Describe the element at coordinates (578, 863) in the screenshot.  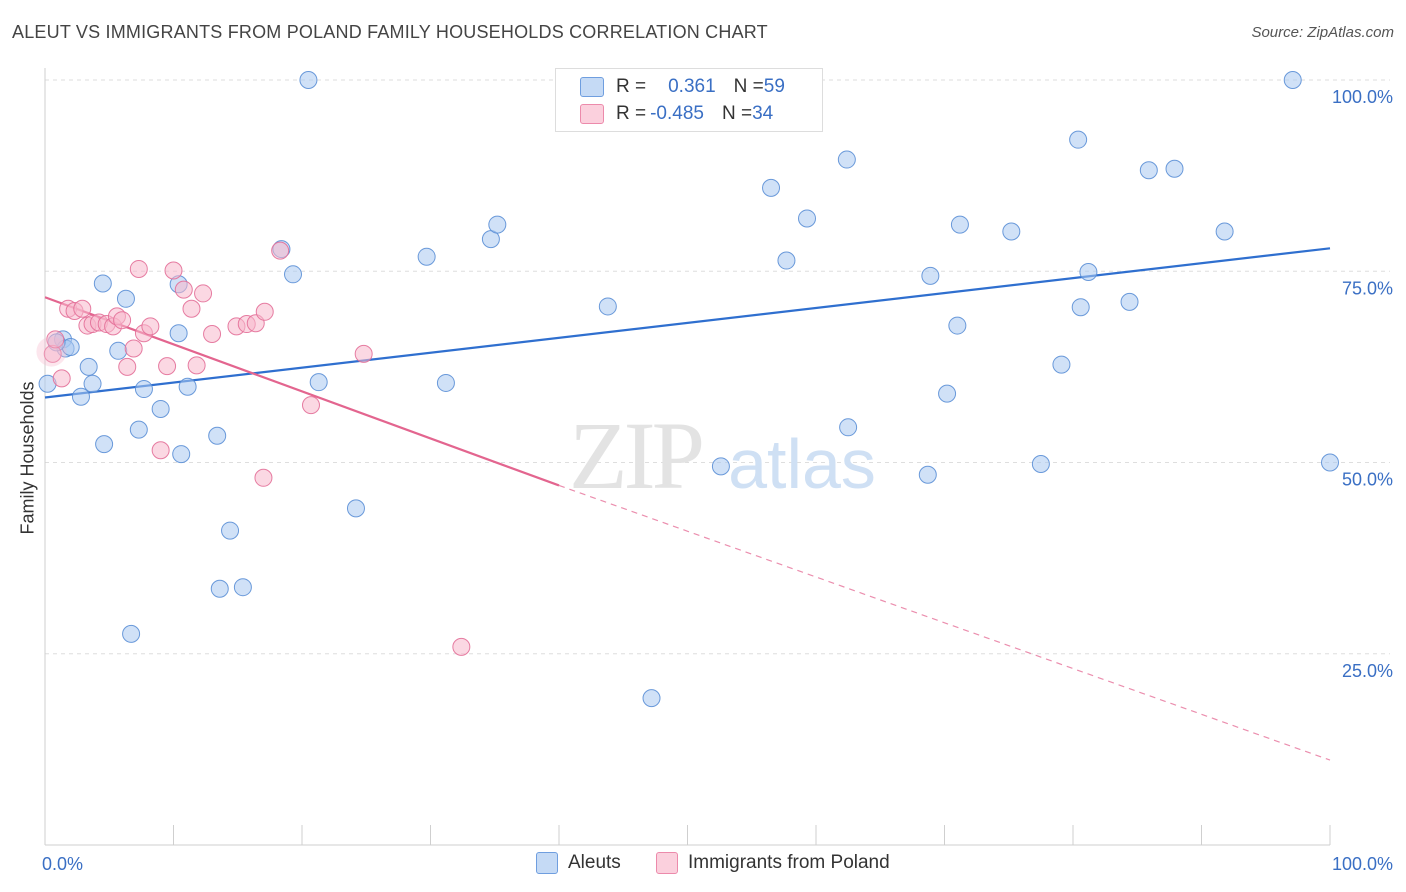
I see `legend-item-aleuts: Aleuts` at that location.